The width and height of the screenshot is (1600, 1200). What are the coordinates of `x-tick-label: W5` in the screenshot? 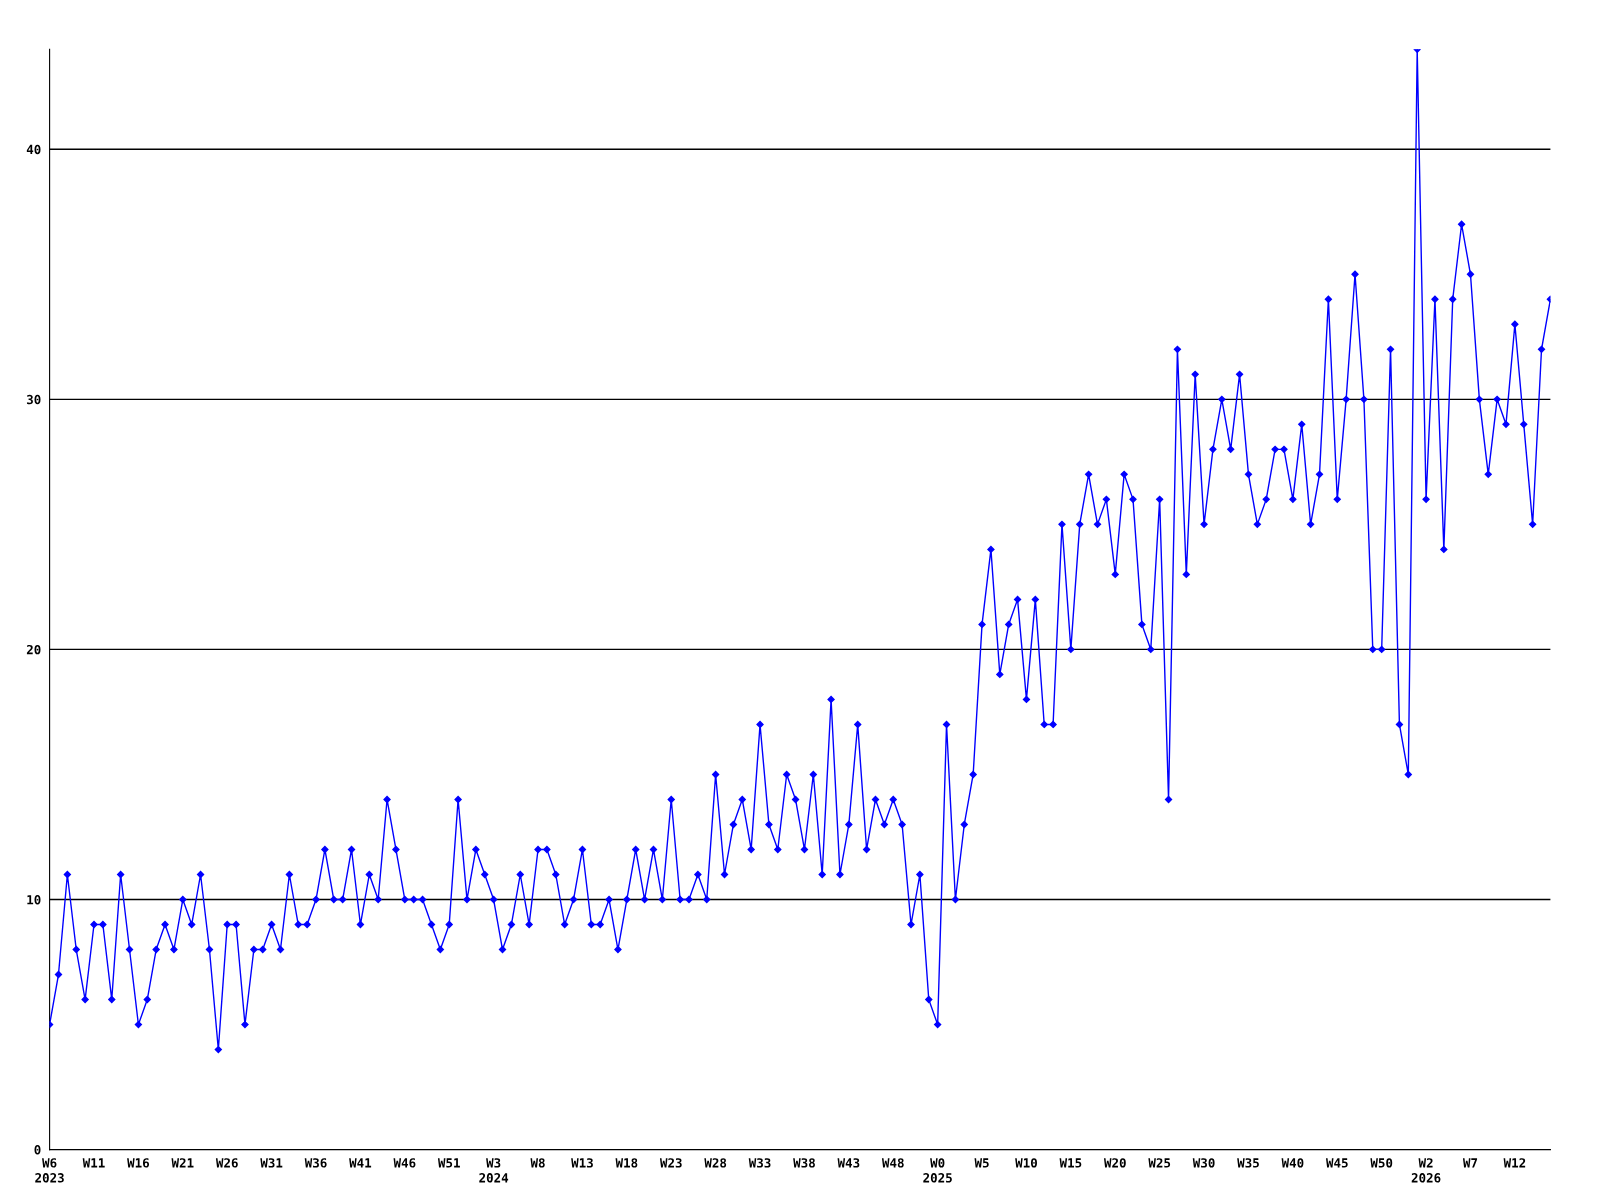 It's located at (981, 1163).